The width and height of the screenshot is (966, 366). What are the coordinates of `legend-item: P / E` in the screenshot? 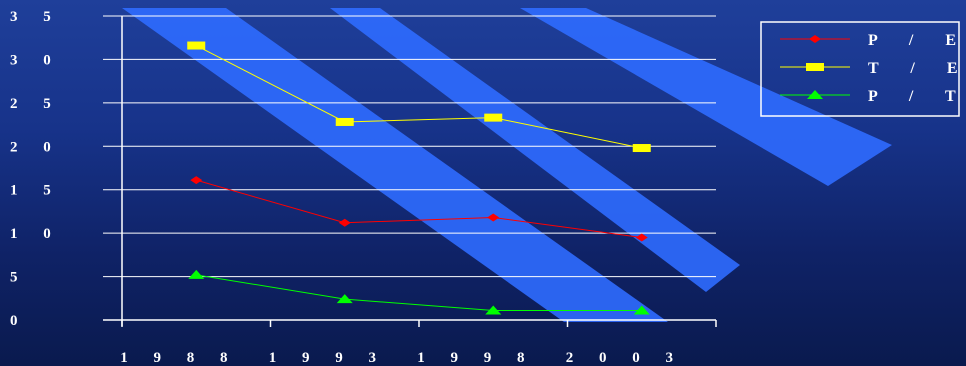 It's located at (873, 40).